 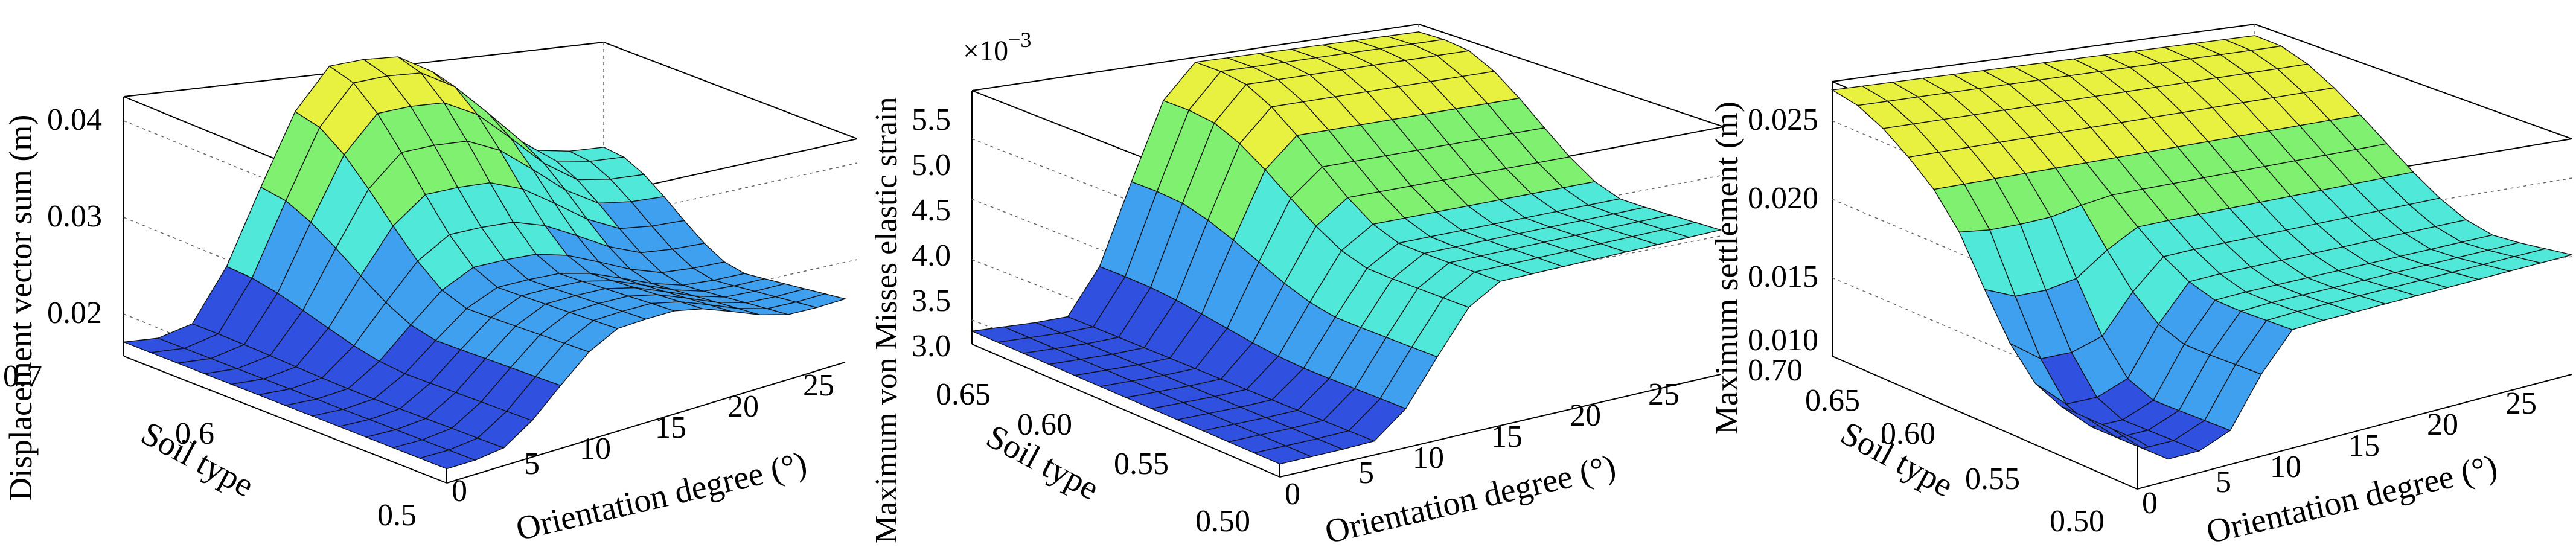 I want to click on x-axis-label: Orientation degree (°), so click(x=662, y=496).